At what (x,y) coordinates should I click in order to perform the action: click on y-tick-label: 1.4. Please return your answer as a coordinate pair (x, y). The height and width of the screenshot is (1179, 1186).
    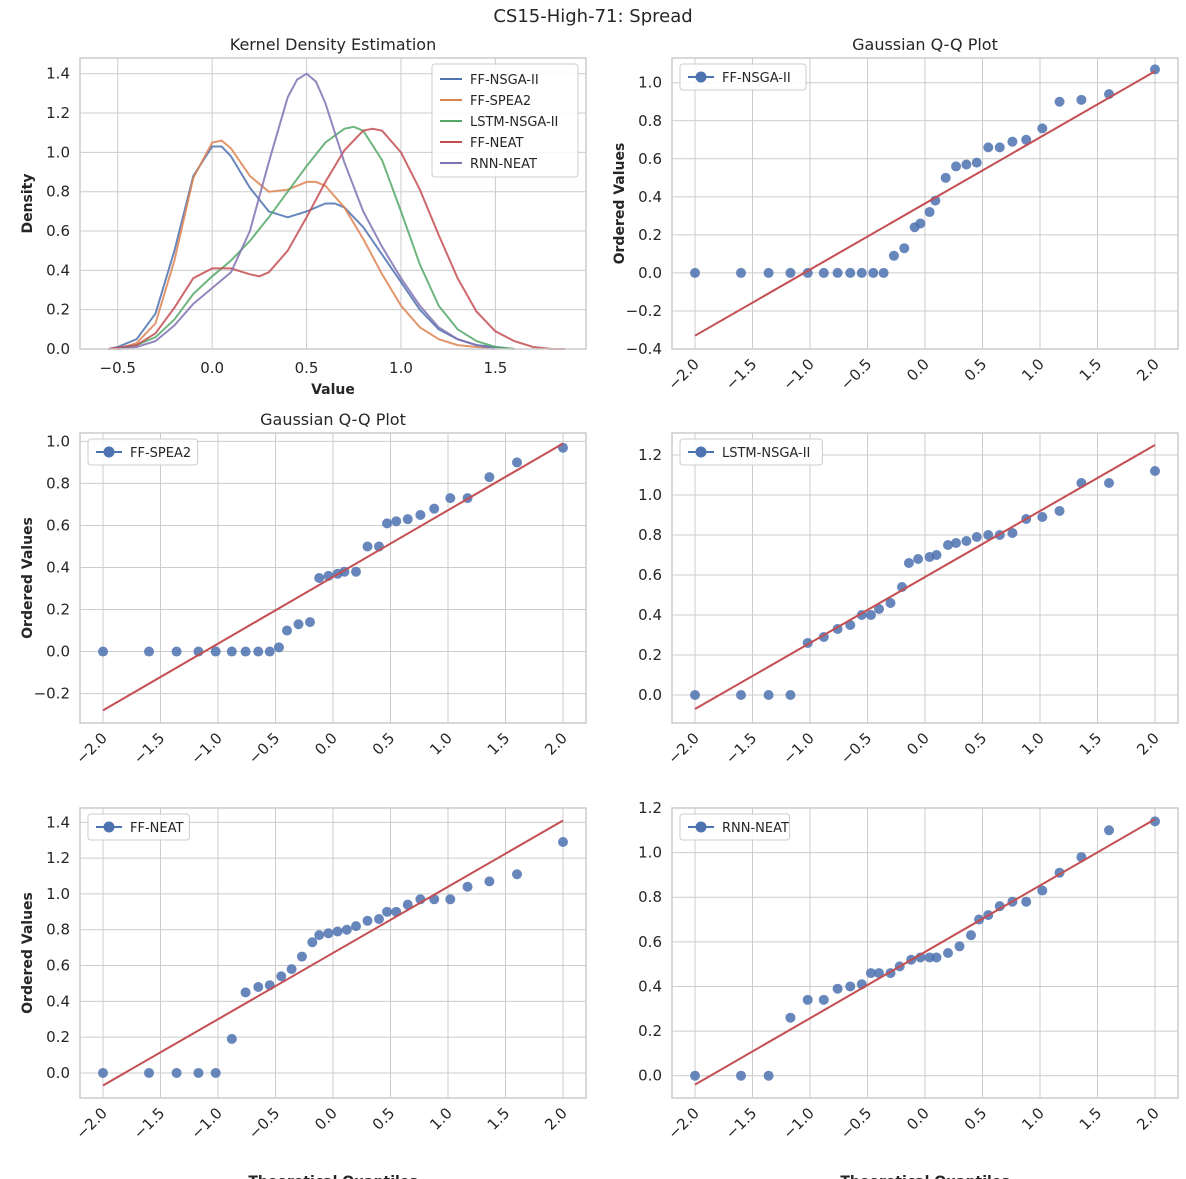
    Looking at the image, I should click on (58, 74).